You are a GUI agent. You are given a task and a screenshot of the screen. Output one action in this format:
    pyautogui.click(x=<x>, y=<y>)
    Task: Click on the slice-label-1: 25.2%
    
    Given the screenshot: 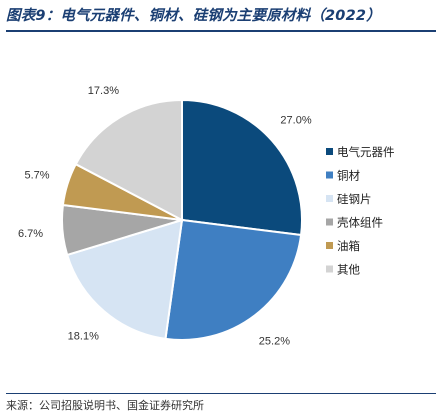 What is the action you would take?
    pyautogui.click(x=274, y=342)
    